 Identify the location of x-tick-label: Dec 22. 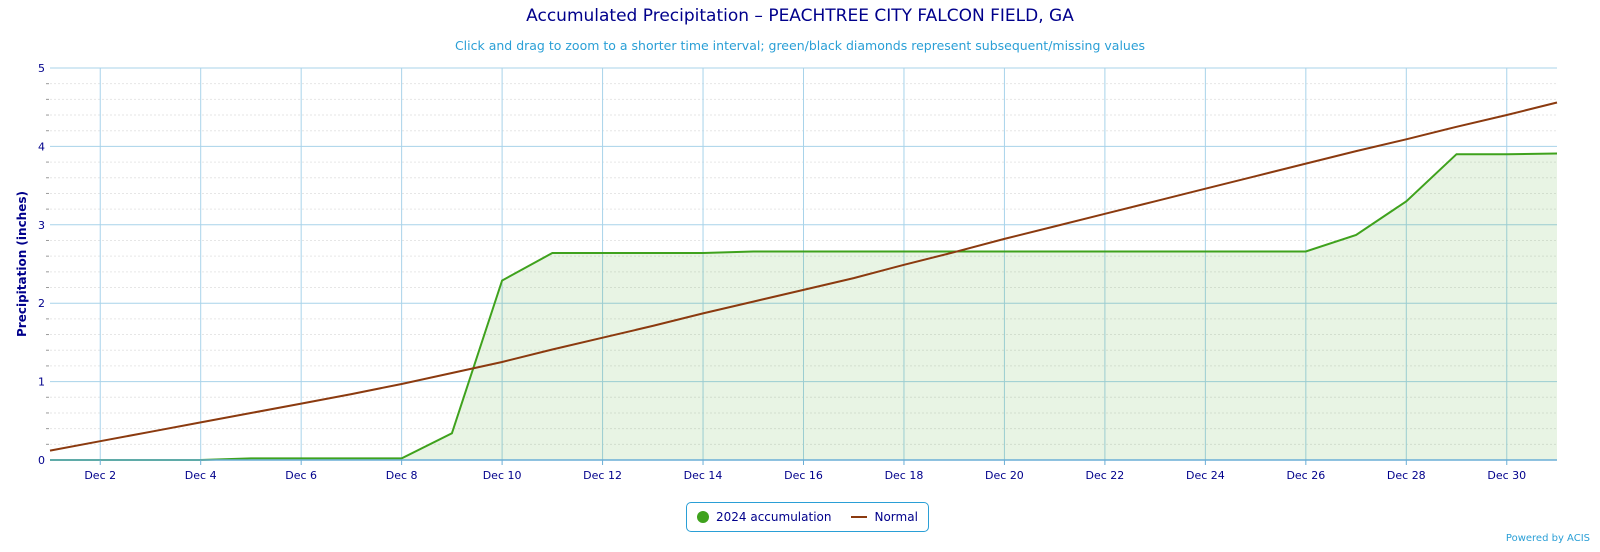
(1105, 475).